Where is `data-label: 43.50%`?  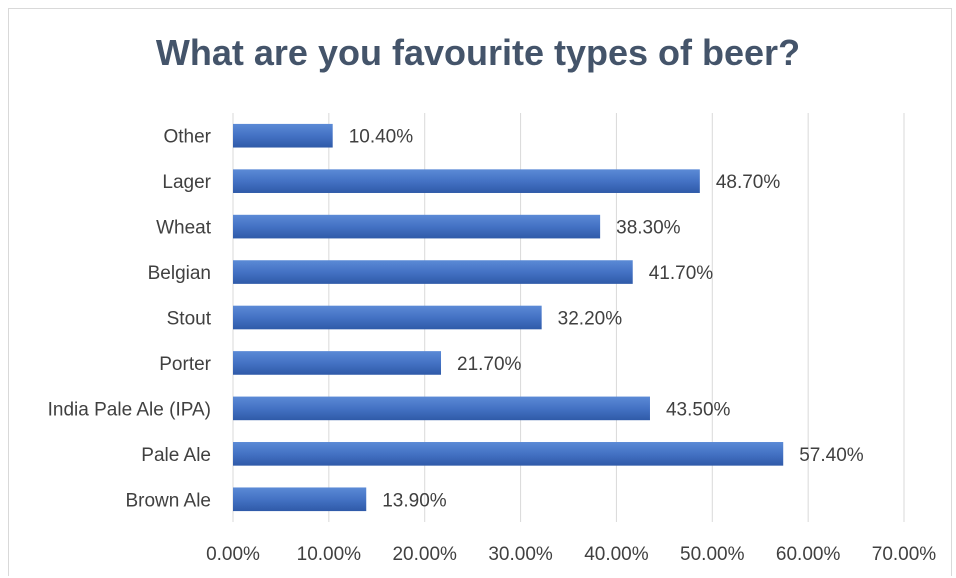
data-label: 43.50% is located at coordinates (698, 409).